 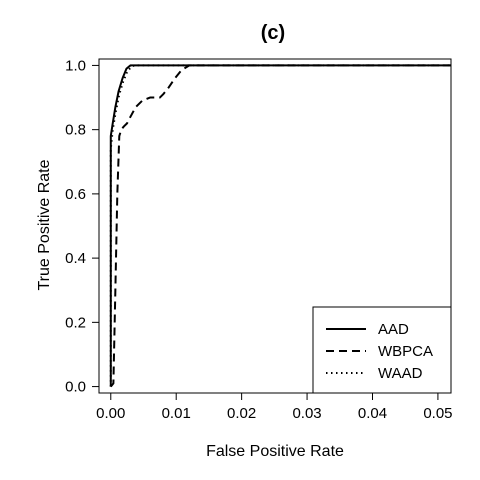 What do you see at coordinates (75, 258) in the screenshot?
I see `y-tick-label: 0.4` at bounding box center [75, 258].